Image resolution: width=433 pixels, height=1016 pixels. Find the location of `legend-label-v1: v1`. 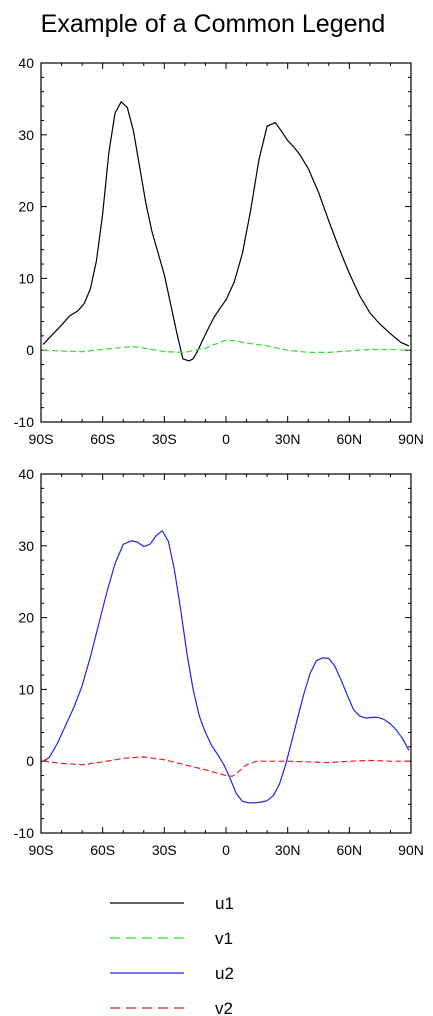

legend-label-v1: v1 is located at coordinates (224, 938).